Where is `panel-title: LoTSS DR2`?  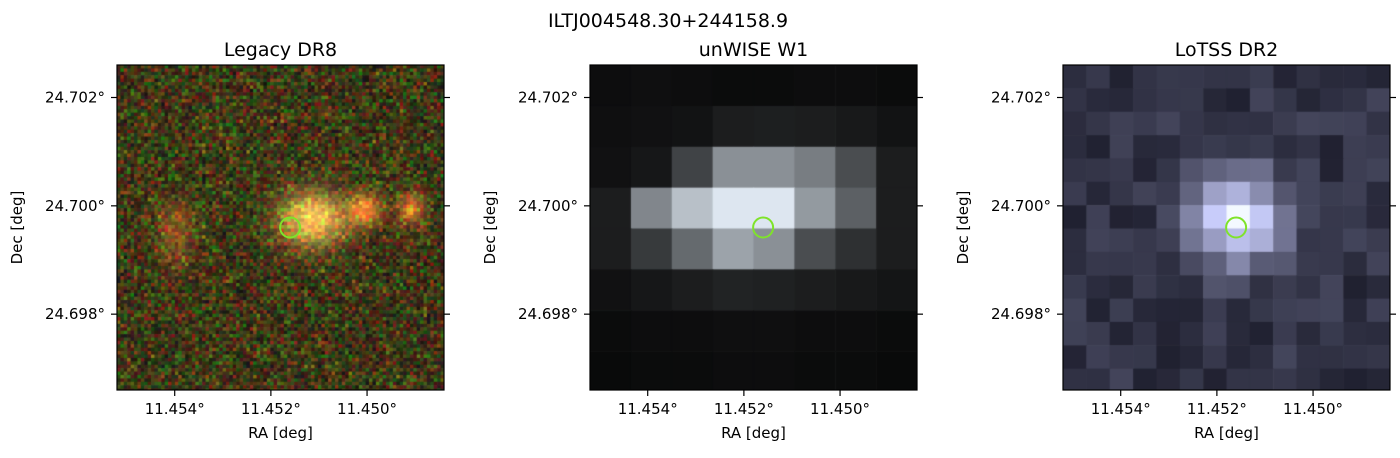
panel-title: LoTSS DR2 is located at coordinates (1227, 50).